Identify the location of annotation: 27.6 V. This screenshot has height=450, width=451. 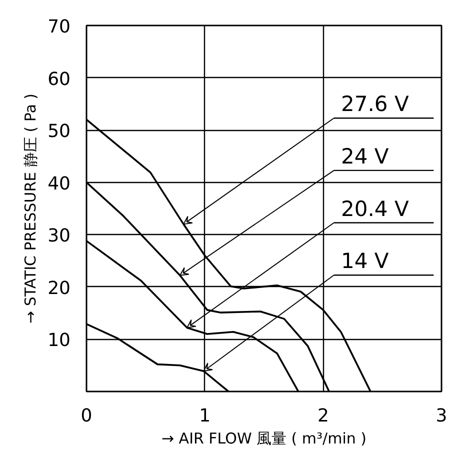
(375, 104).